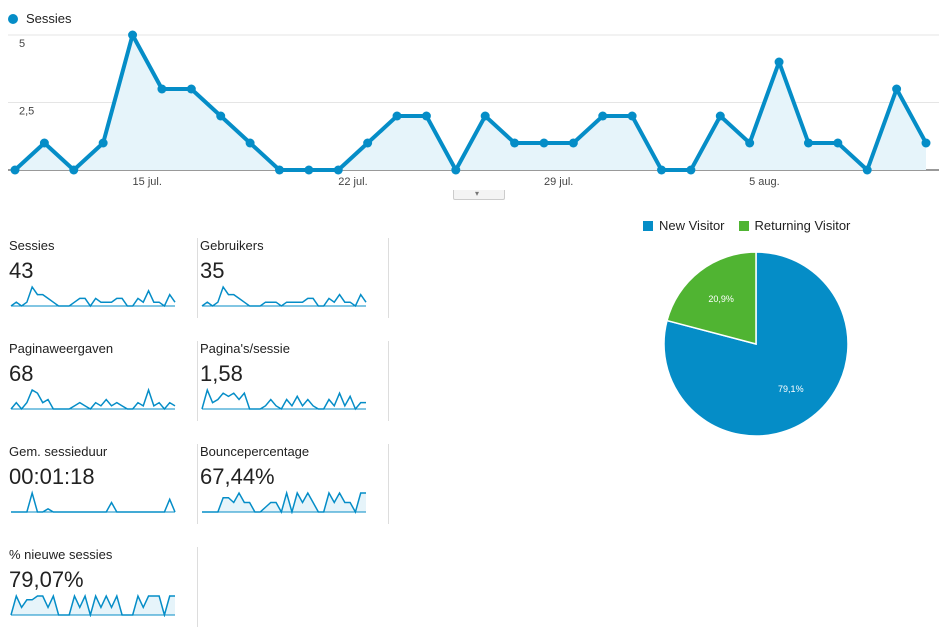 Image resolution: width=939 pixels, height=627 pixels. Describe the element at coordinates (255, 451) in the screenshot. I see `metric-label: Bouncepercentage` at that location.